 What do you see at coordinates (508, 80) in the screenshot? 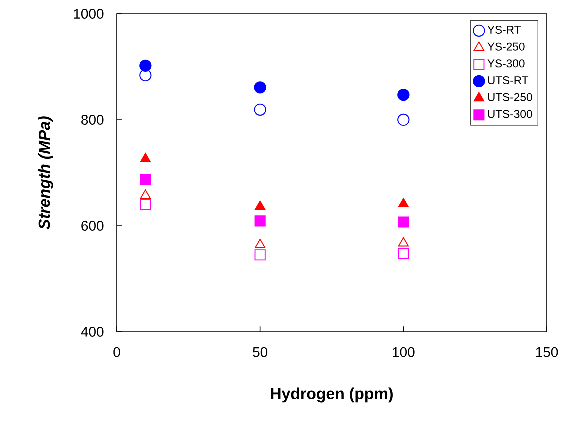
I see `legend-label: UTS-RT` at bounding box center [508, 80].